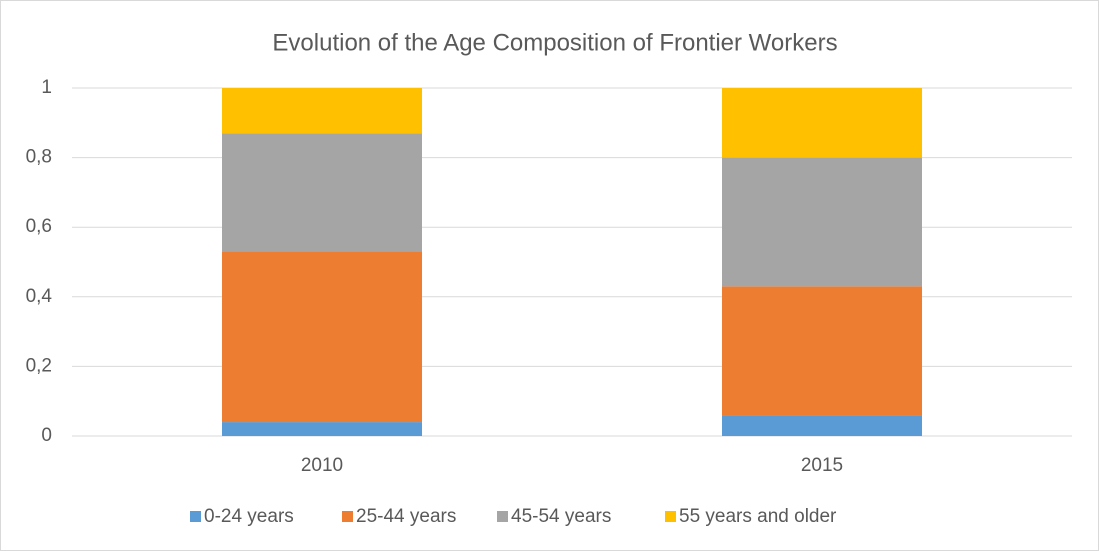 The image size is (1099, 551). I want to click on y-tick-label: 1, so click(46, 87).